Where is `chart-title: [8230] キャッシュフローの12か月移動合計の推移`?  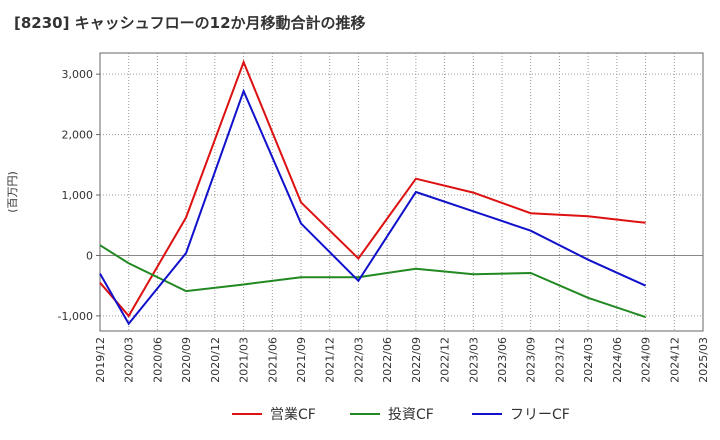 chart-title: [8230] キャッシュフローの12か月移動合計の推移 is located at coordinates (190, 23).